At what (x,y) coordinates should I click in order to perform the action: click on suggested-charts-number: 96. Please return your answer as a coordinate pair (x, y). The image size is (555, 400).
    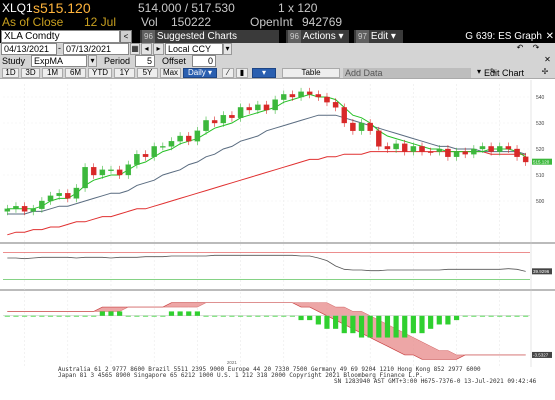
    Looking at the image, I should click on (148, 36).